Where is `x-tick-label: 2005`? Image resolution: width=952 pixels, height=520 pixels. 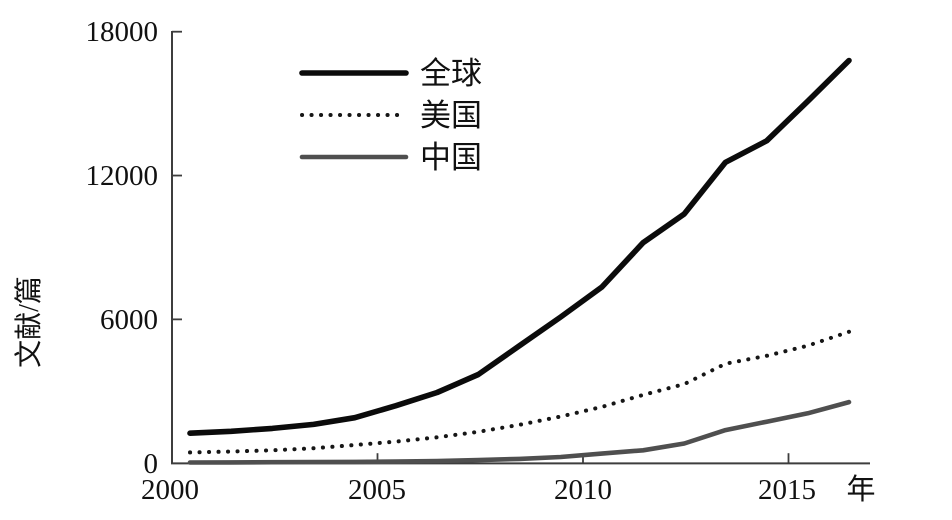
x-tick-label: 2005 is located at coordinates (377, 490).